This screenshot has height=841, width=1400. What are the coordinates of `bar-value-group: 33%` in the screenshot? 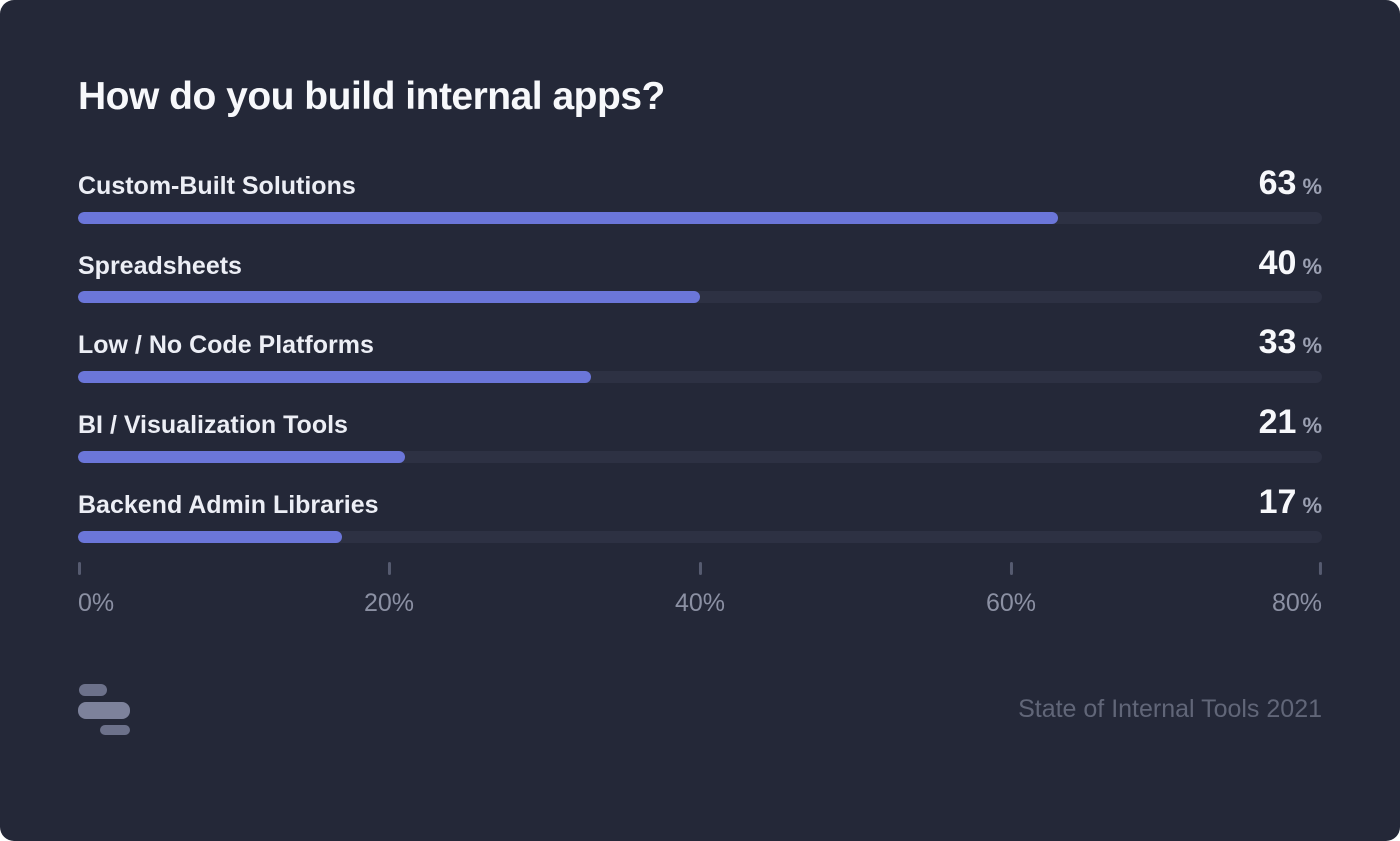 It's located at (1290, 342).